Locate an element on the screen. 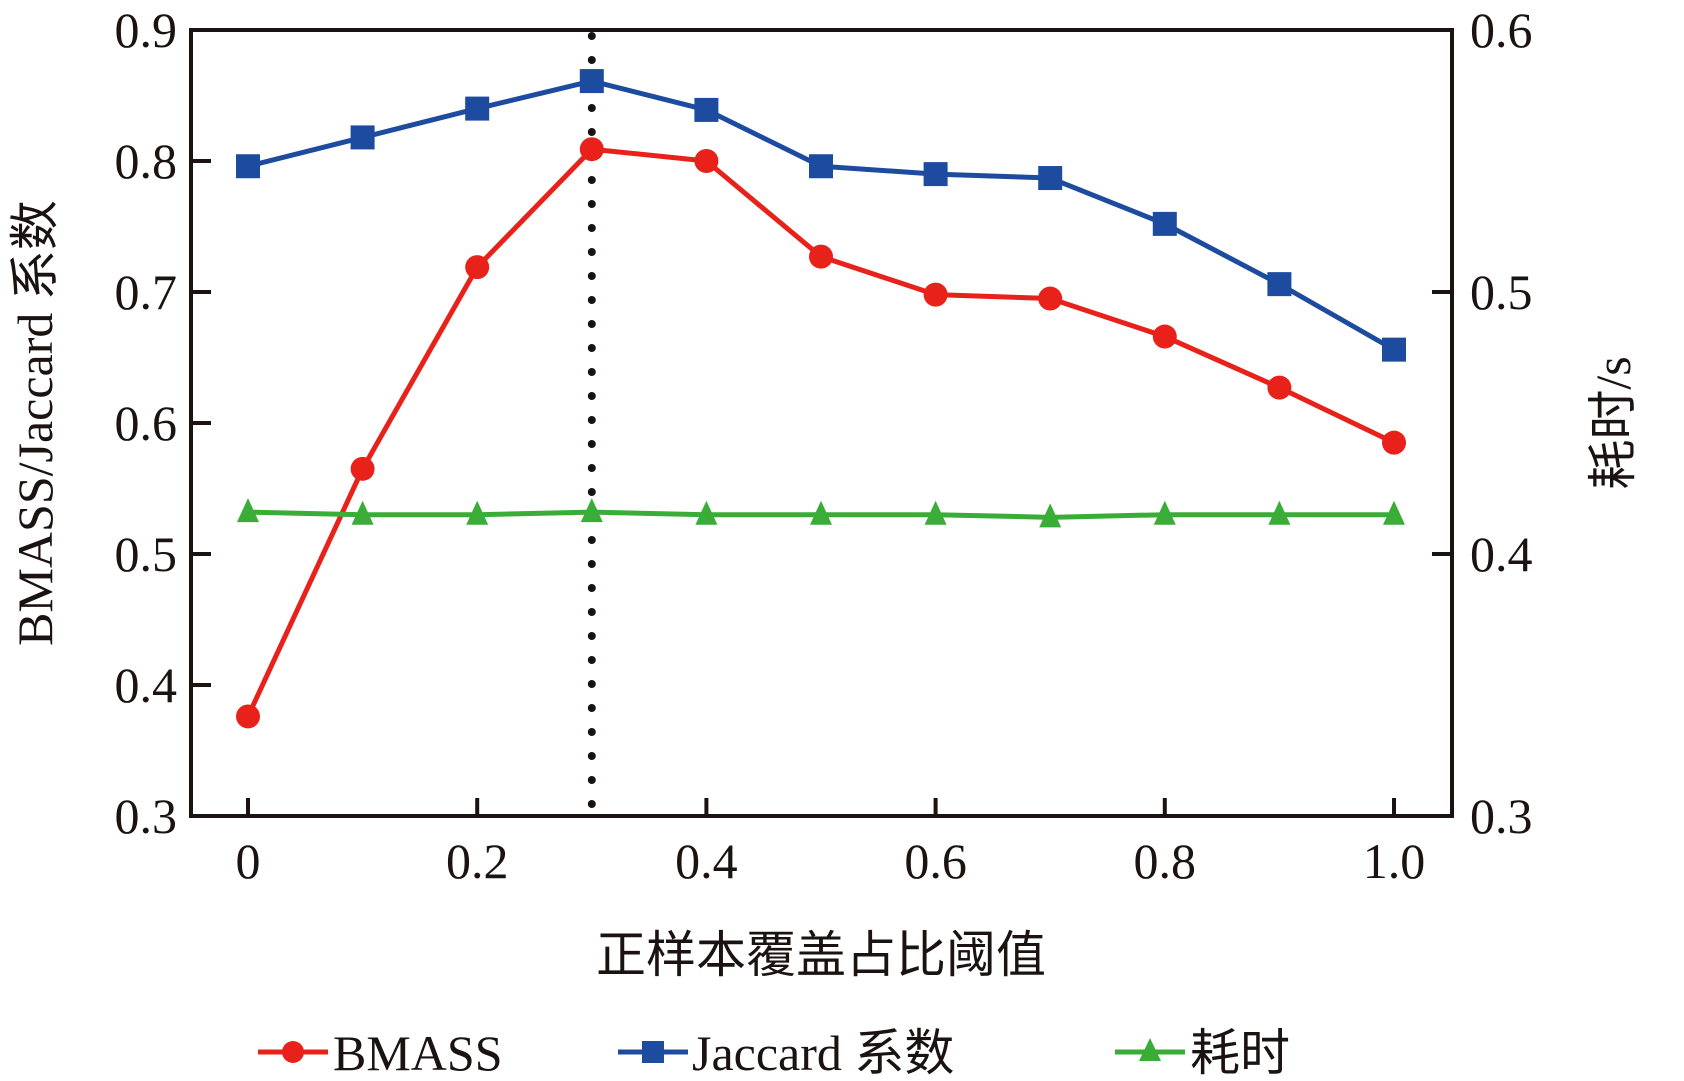 Image resolution: width=1684 pixels, height=1081 pixels. y-right-tick-label: 0.3 is located at coordinates (1501, 816).